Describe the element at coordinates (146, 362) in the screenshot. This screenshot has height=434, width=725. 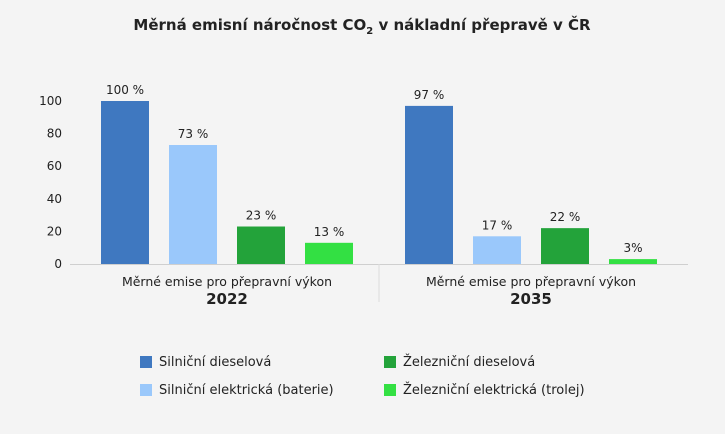
I see `legend-swatch-silnicni-dieselova` at that location.